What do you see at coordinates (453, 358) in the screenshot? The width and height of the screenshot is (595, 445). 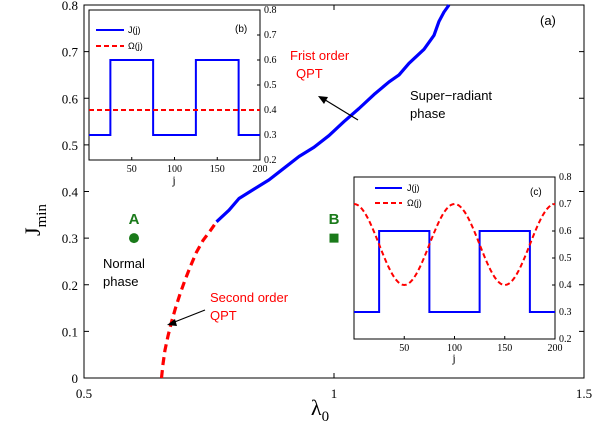 I see `inset-c-xlabel: j` at bounding box center [453, 358].